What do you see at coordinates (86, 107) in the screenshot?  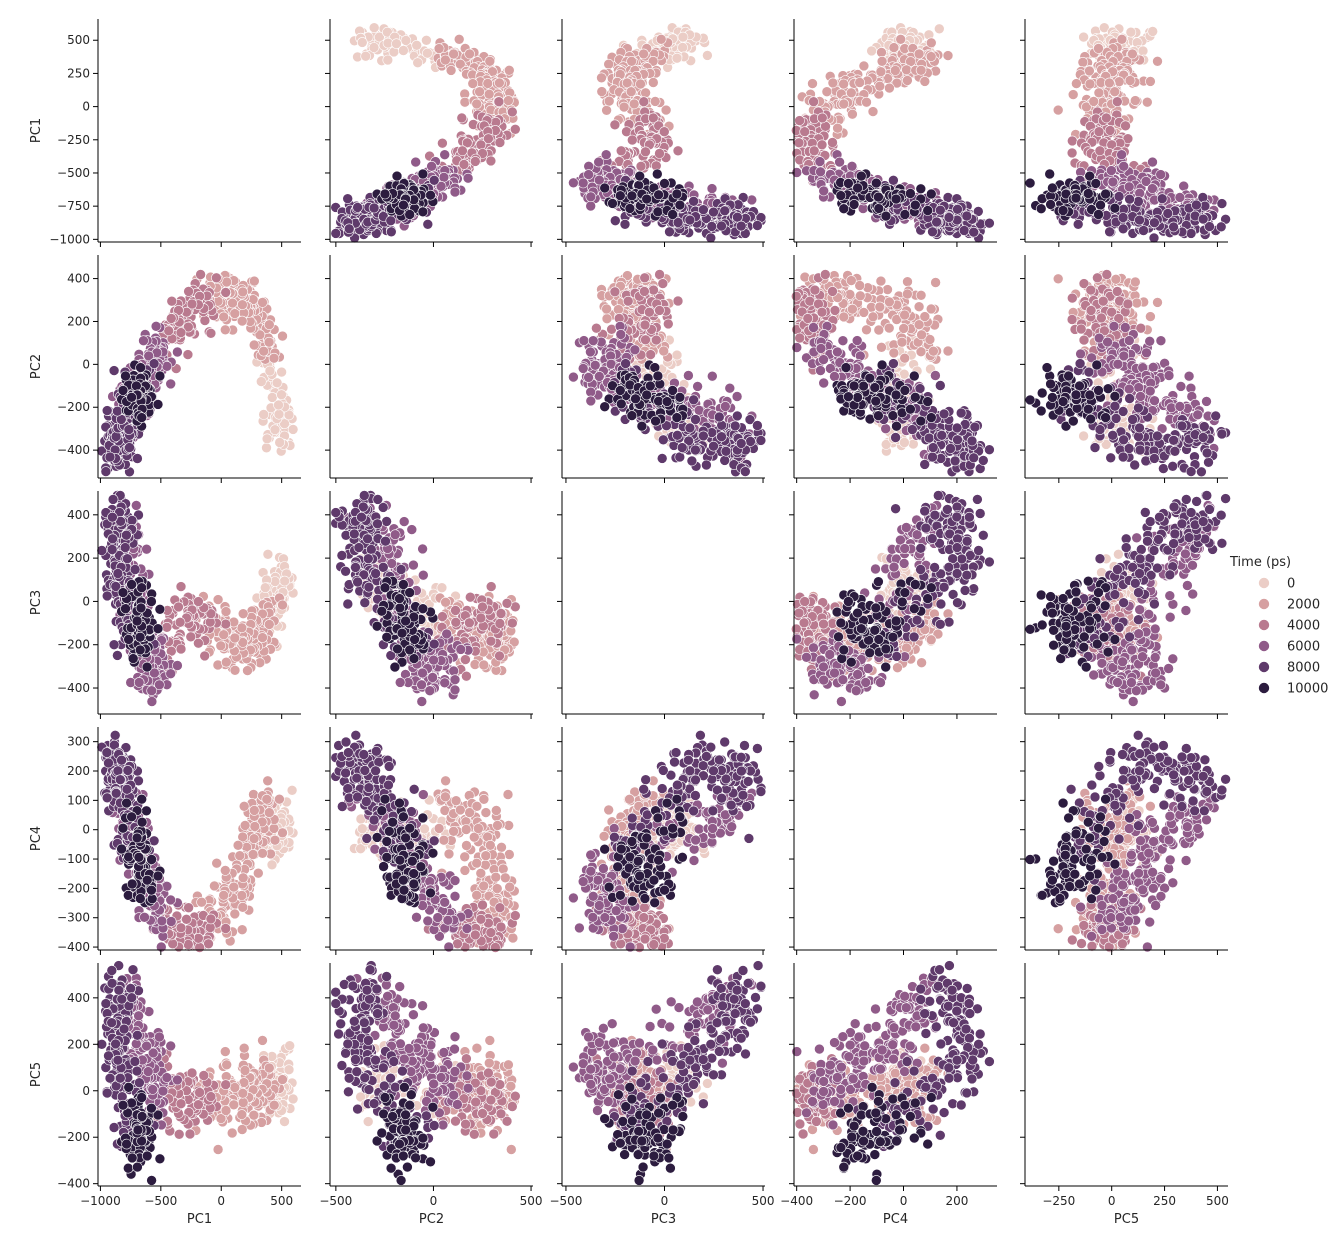 I see `y-tick-label: 0` at bounding box center [86, 107].